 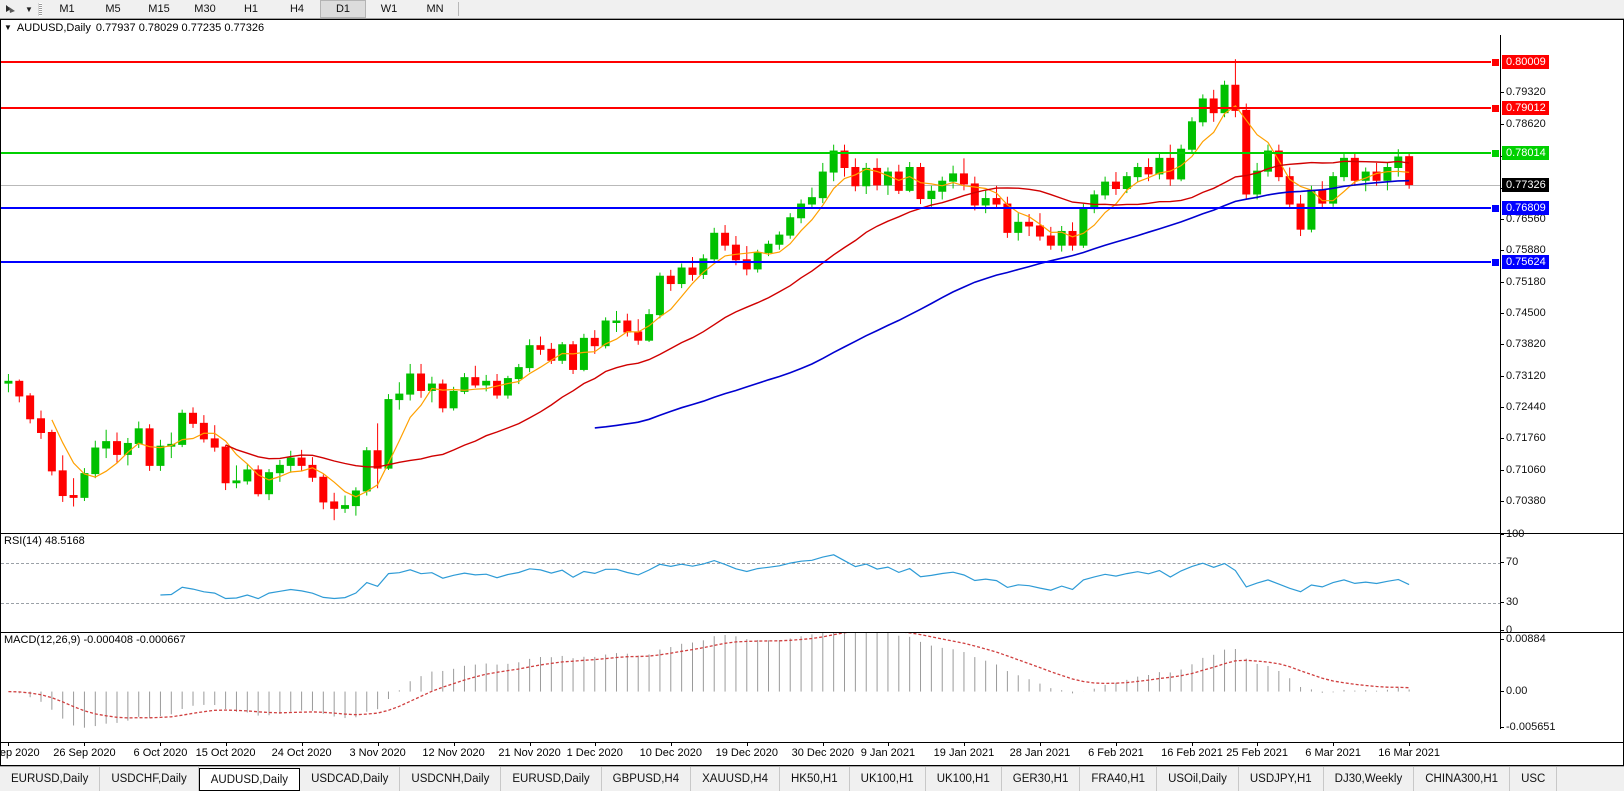 I want to click on chart-tab-usdcnh-daily: USDCNH,Daily, so click(x=451, y=779).